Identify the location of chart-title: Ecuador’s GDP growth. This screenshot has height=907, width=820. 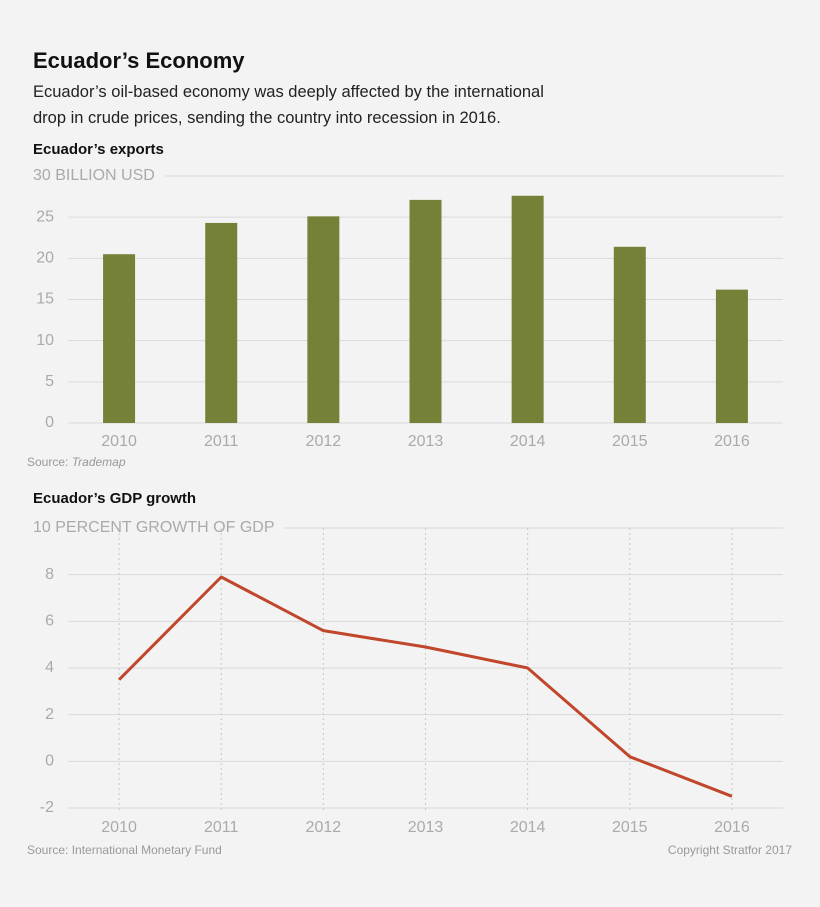
(114, 498).